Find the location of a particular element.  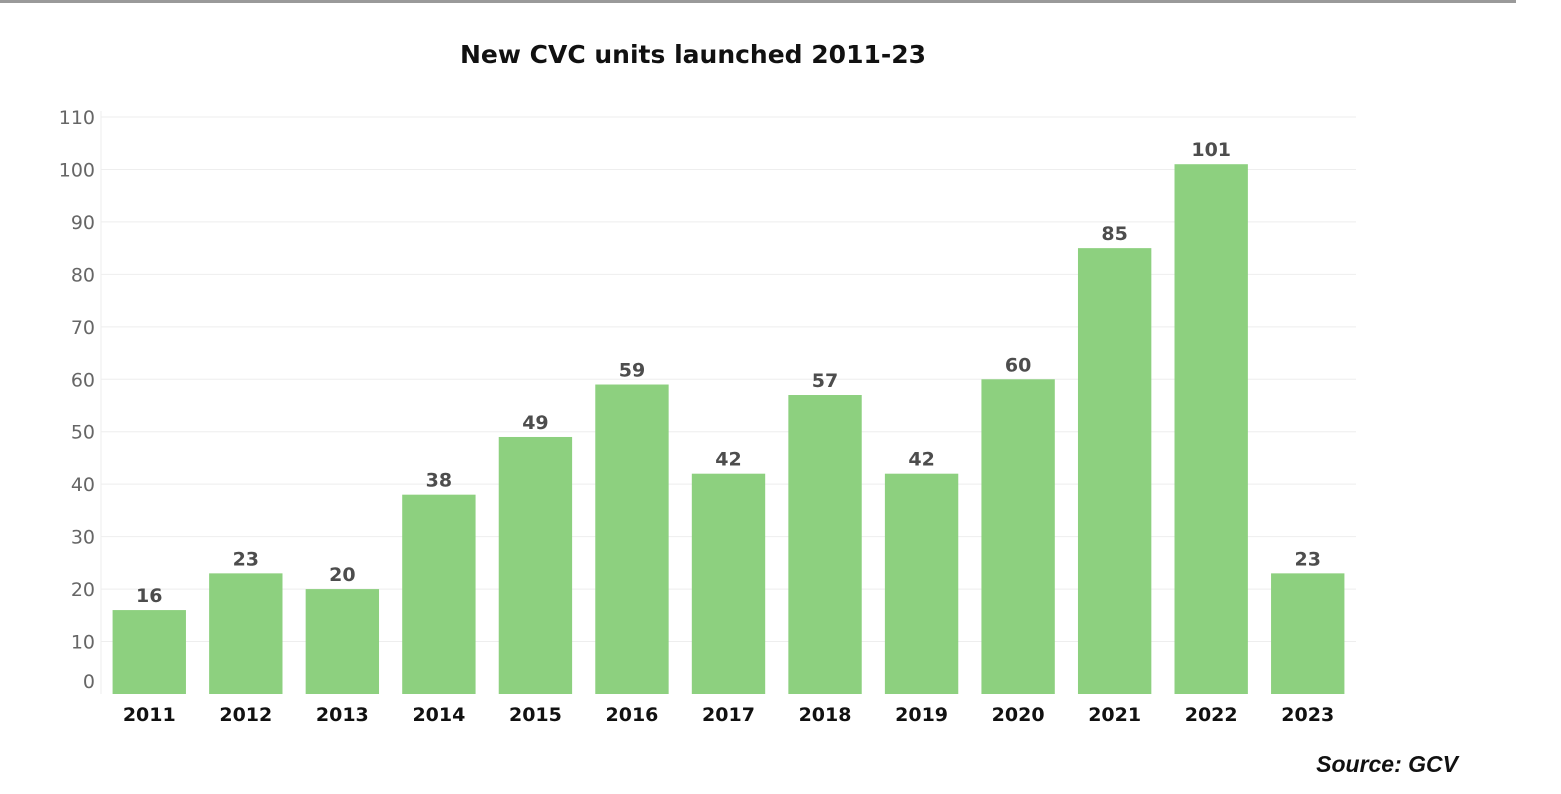

data-label: 20 is located at coordinates (342, 575).